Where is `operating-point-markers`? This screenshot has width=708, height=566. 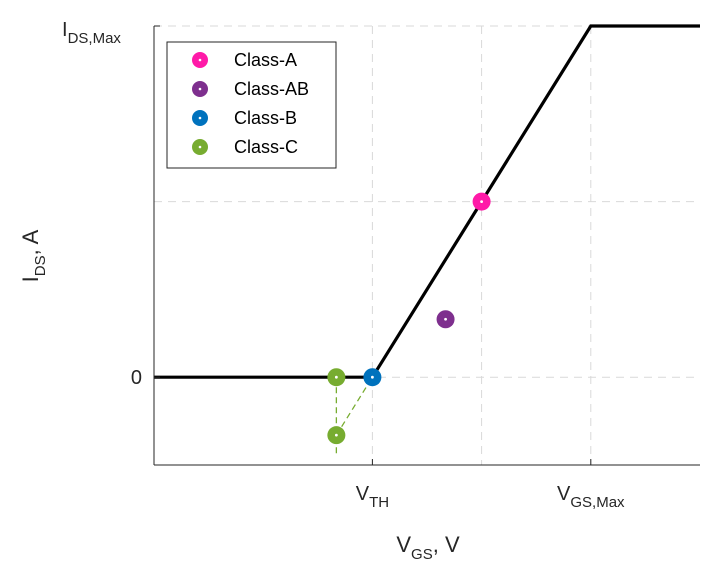 operating-point-markers is located at coordinates (409, 318).